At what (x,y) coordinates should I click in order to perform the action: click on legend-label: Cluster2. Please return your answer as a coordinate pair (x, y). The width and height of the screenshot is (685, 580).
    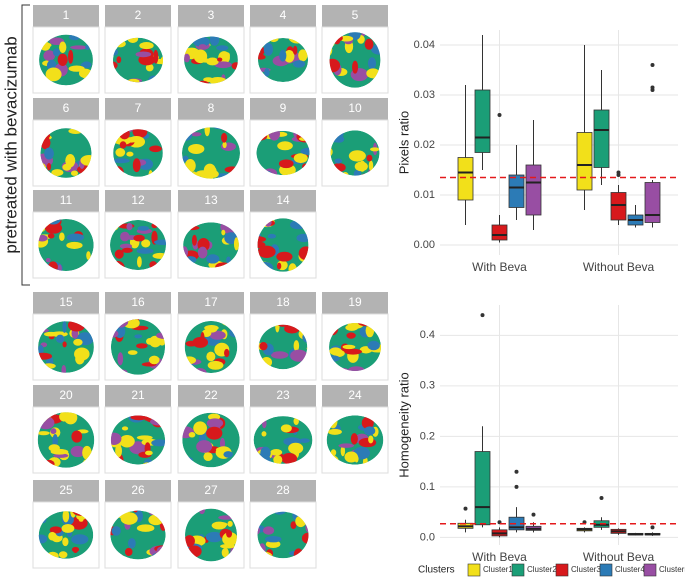
    Looking at the image, I should click on (542, 569).